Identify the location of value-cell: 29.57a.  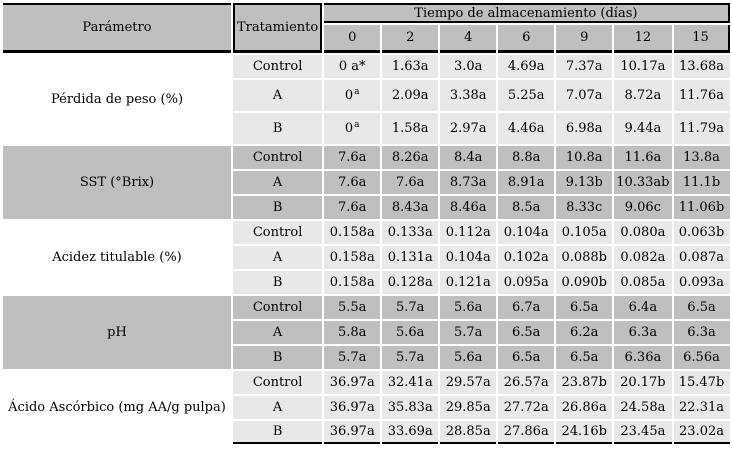
(468, 382).